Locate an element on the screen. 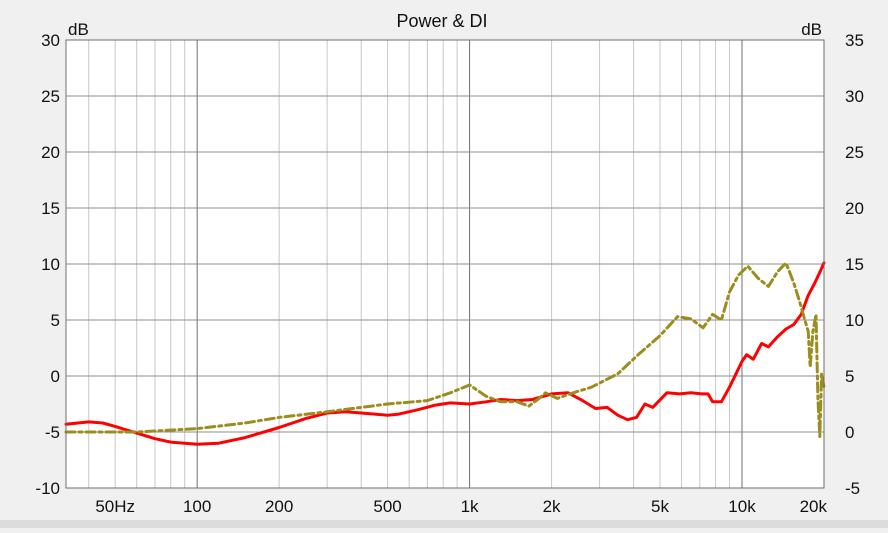  x-tick-label: 1k is located at coordinates (470, 506).